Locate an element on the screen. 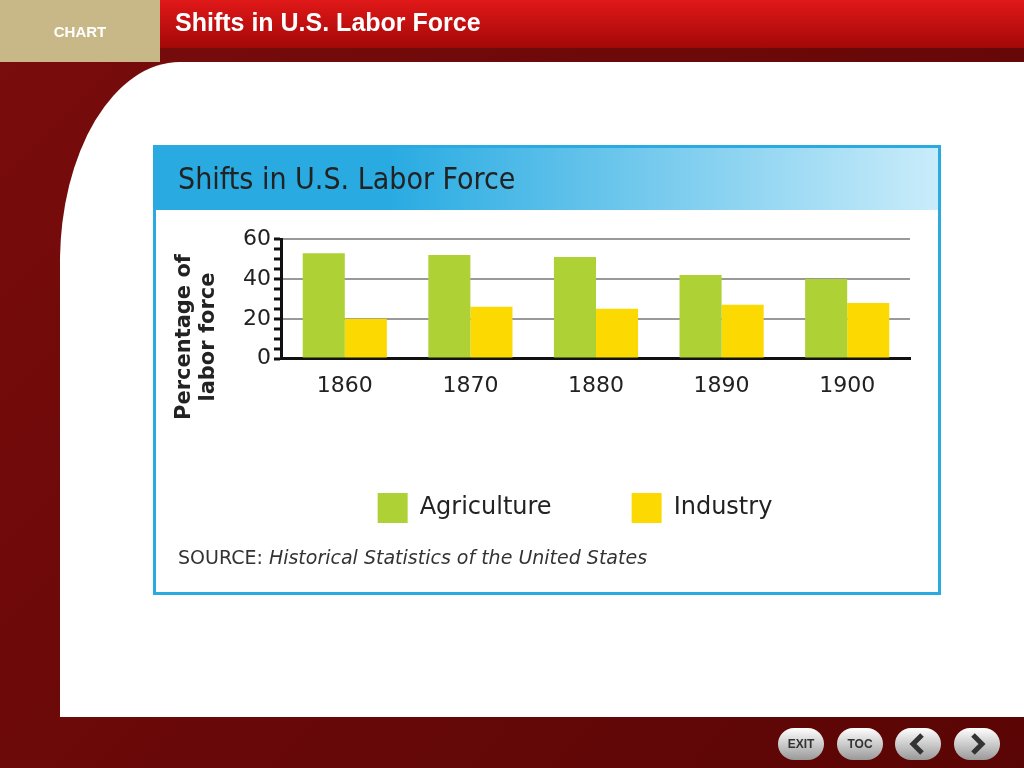 The image size is (1024, 768). x-tick-label: 1870 is located at coordinates (470, 384).